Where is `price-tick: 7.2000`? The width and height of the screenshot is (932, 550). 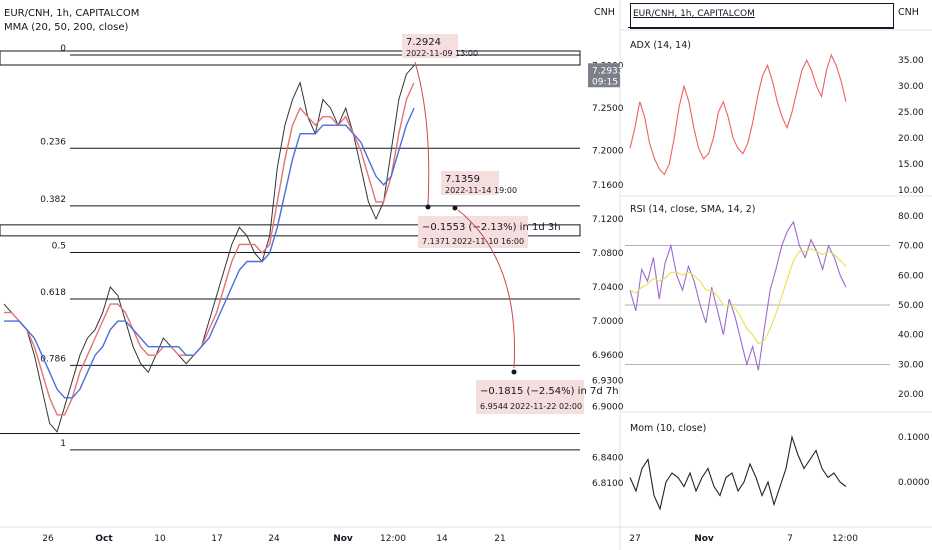 price-tick: 7.2000 is located at coordinates (608, 152).